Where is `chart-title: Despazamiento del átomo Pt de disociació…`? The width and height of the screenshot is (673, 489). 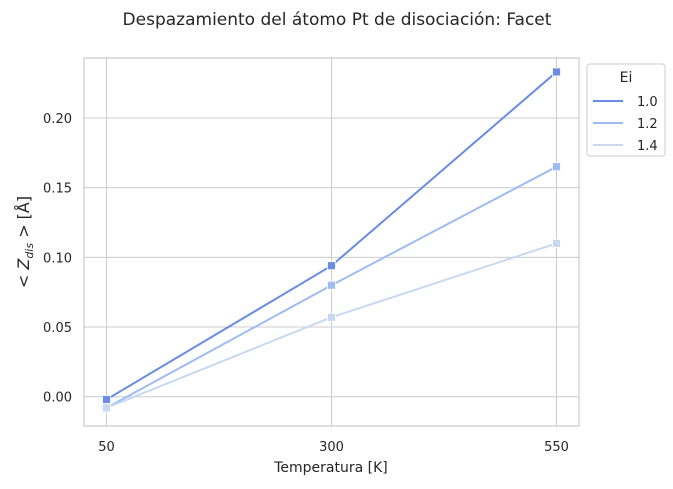
chart-title: Despazamiento del átomo Pt de disociació… is located at coordinates (337, 20).